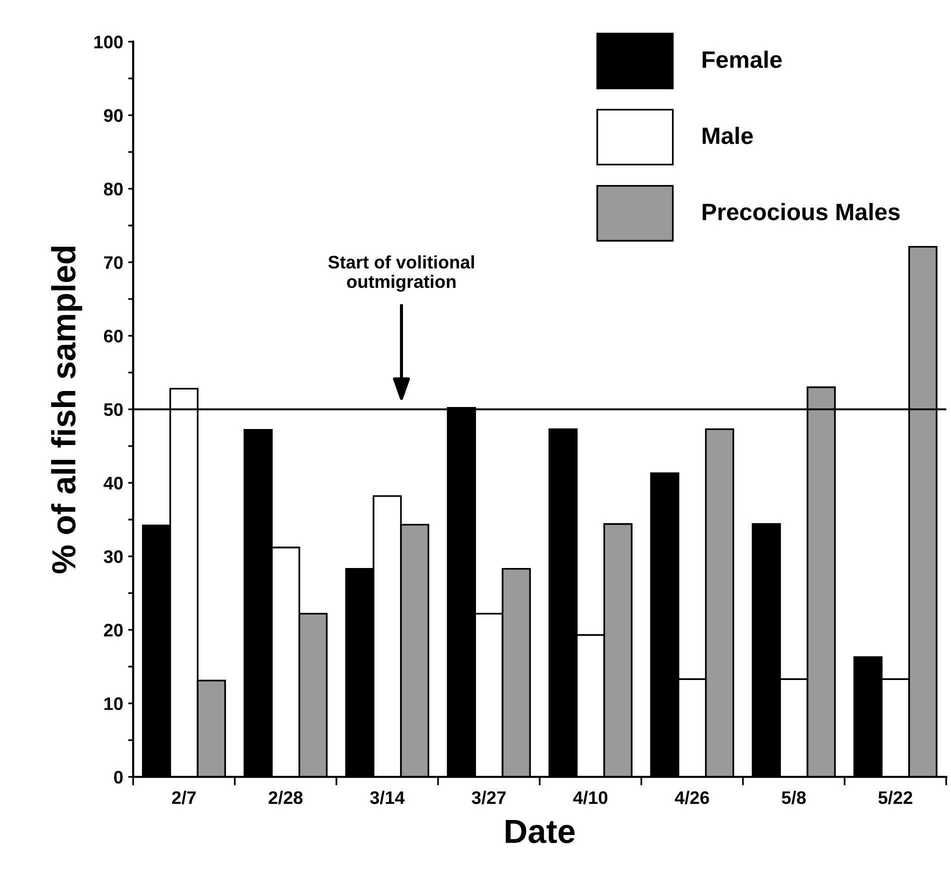  I want to click on x-axis-title: Date, so click(540, 832).